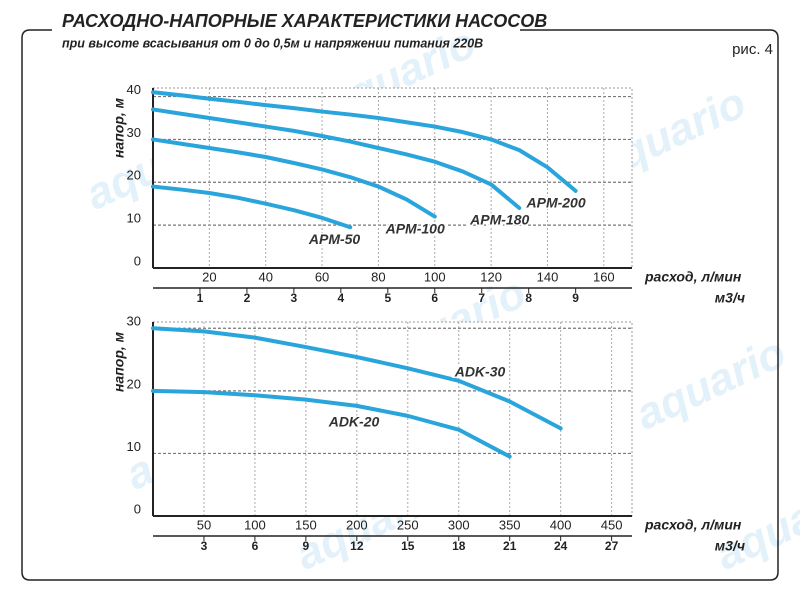 The width and height of the screenshot is (800, 593). I want to click on series-label: АРМ-200, so click(556, 203).